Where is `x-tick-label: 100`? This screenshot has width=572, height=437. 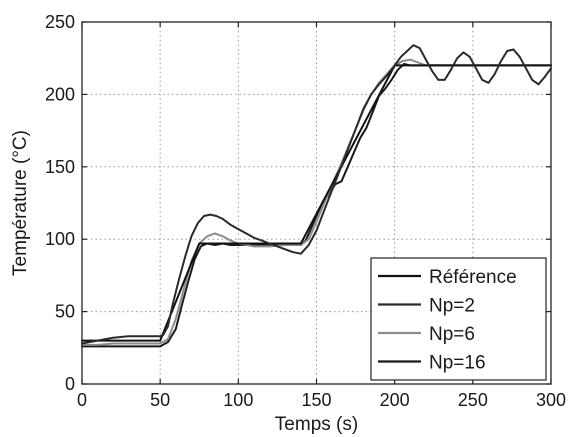
x-tick-label: 100 is located at coordinates (238, 400).